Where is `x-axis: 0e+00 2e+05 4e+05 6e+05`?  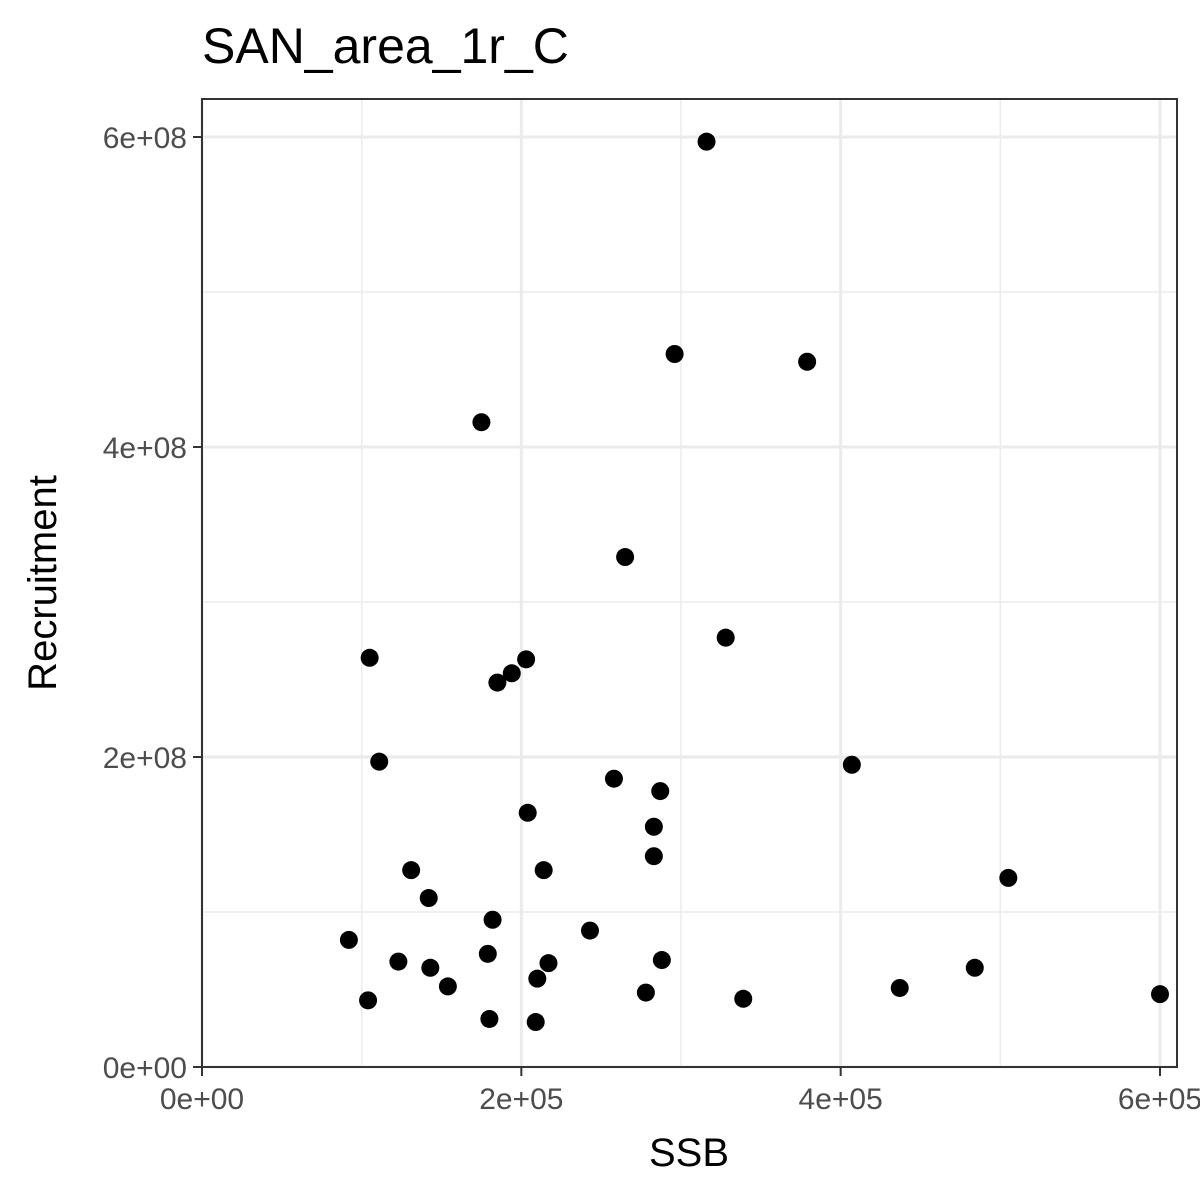 x-axis: 0e+00 2e+05 4e+05 6e+05 is located at coordinates (680, 1091).